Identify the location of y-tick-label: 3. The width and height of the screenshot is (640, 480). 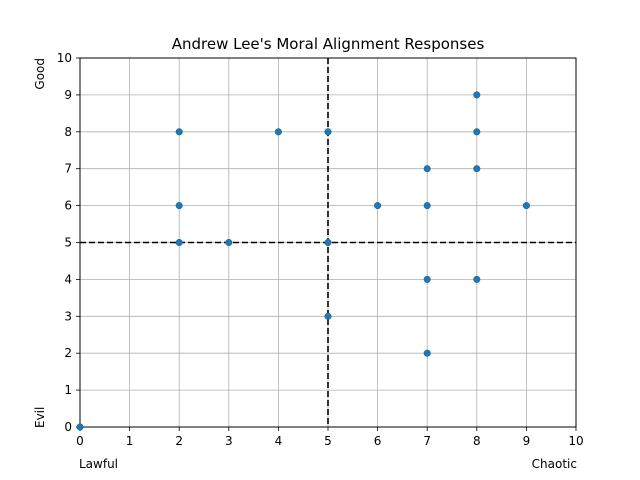
(68, 316).